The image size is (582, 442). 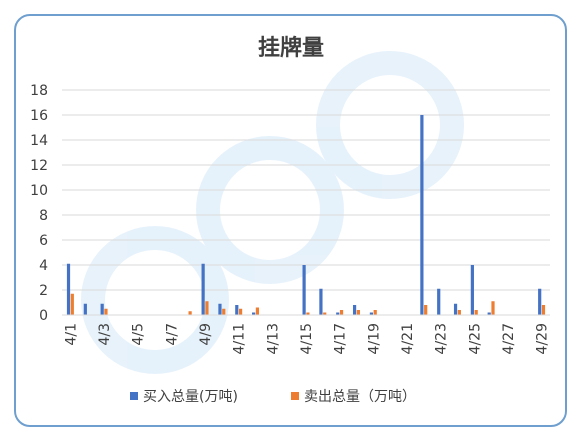 I want to click on x-tick-label: 4/7, so click(x=172, y=334).